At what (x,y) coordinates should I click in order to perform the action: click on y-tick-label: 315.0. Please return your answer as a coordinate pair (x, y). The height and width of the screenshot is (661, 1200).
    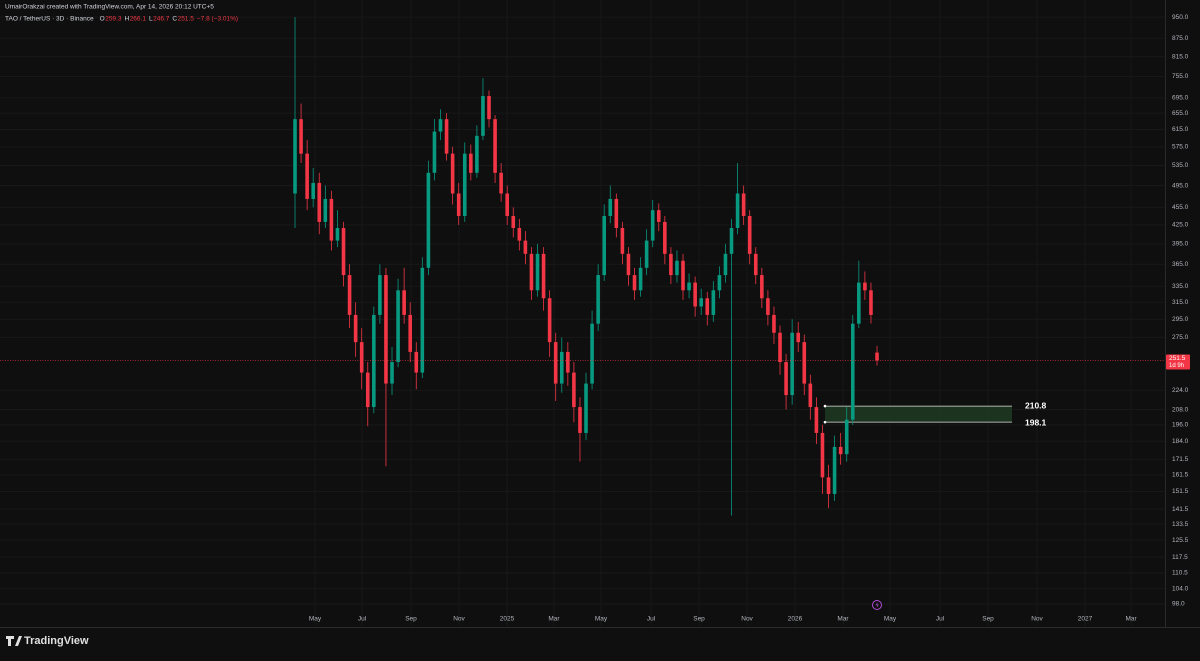
    Looking at the image, I should click on (1180, 302).